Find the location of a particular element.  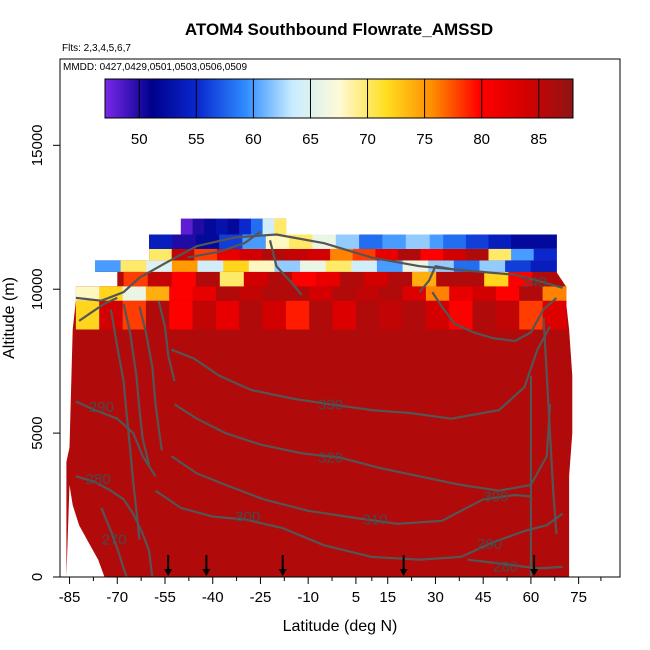

y-axis-label: Altitude (m) is located at coordinates (9, 318).